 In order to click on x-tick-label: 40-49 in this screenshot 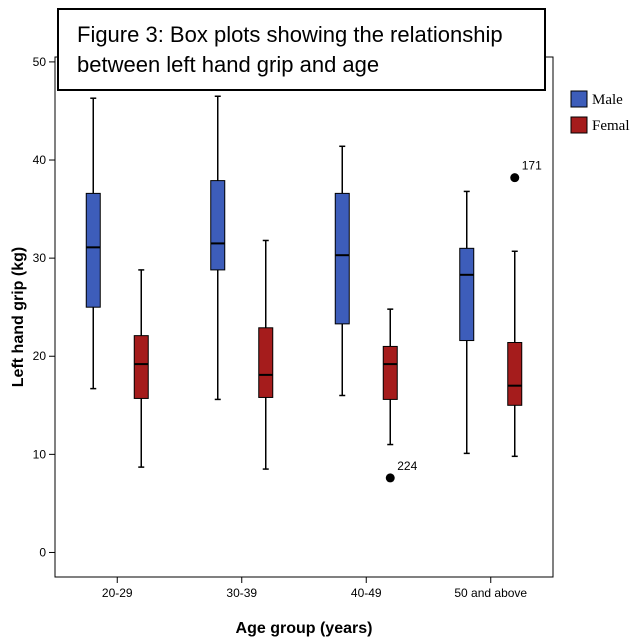, I will do `click(366, 593)`.